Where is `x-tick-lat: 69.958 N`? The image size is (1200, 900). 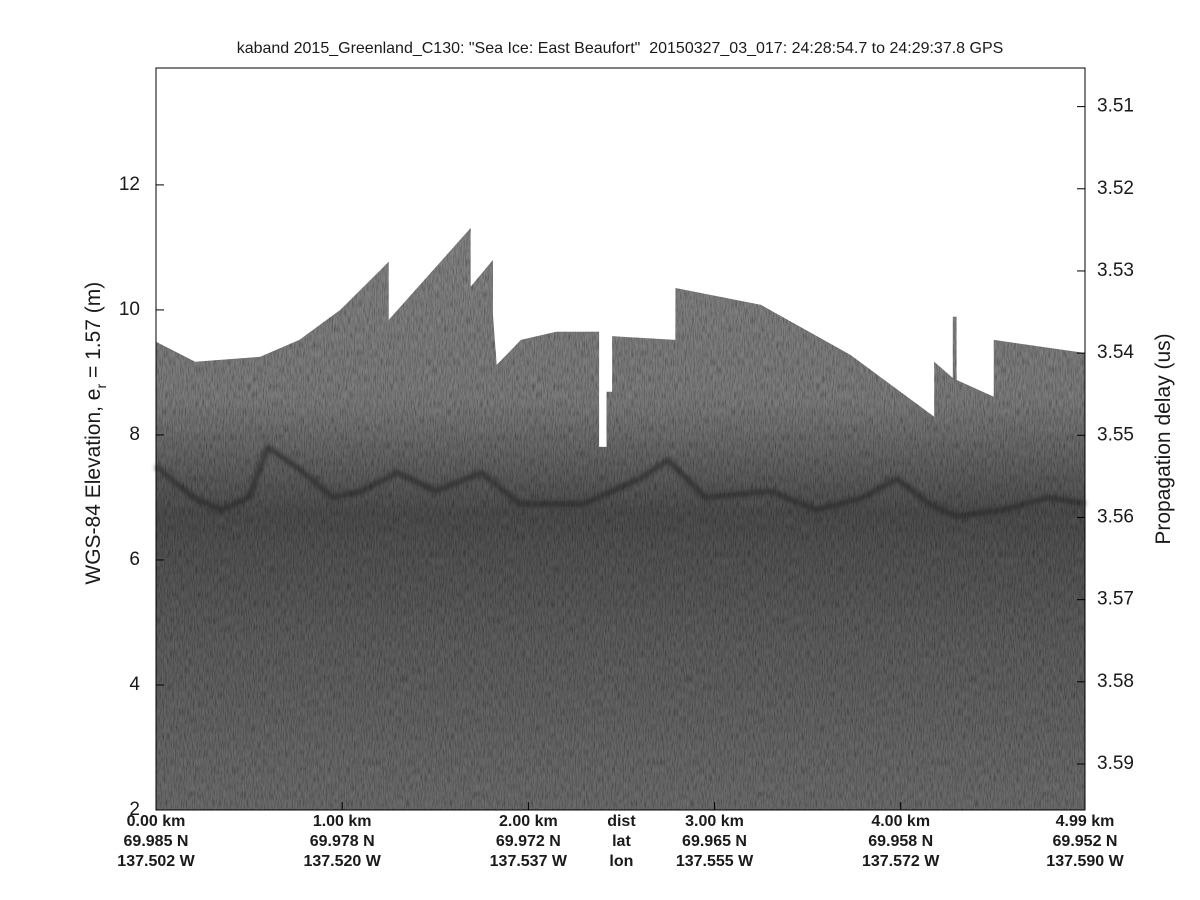
x-tick-lat: 69.958 N is located at coordinates (900, 841).